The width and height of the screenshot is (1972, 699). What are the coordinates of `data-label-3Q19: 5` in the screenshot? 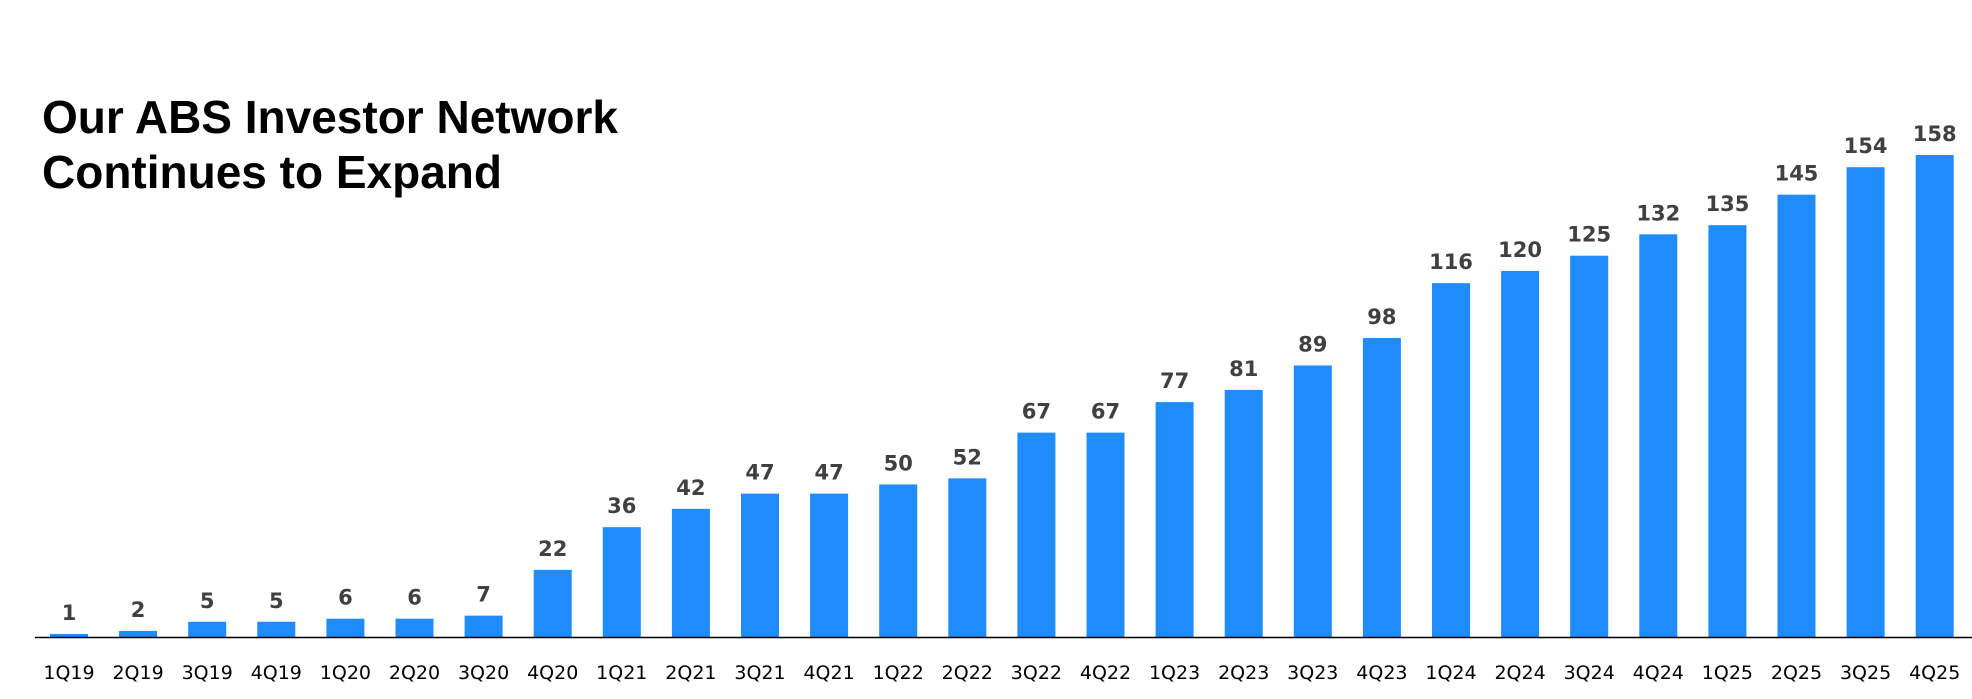 It's located at (207, 601).